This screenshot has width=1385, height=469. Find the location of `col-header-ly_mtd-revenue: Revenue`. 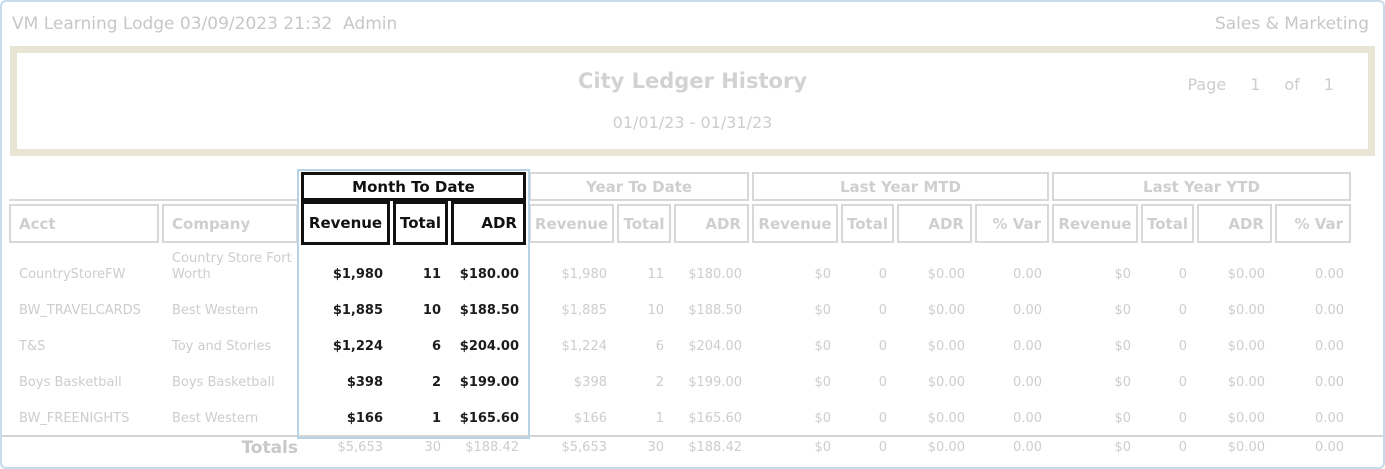

col-header-ly_mtd-revenue: Revenue is located at coordinates (795, 223).